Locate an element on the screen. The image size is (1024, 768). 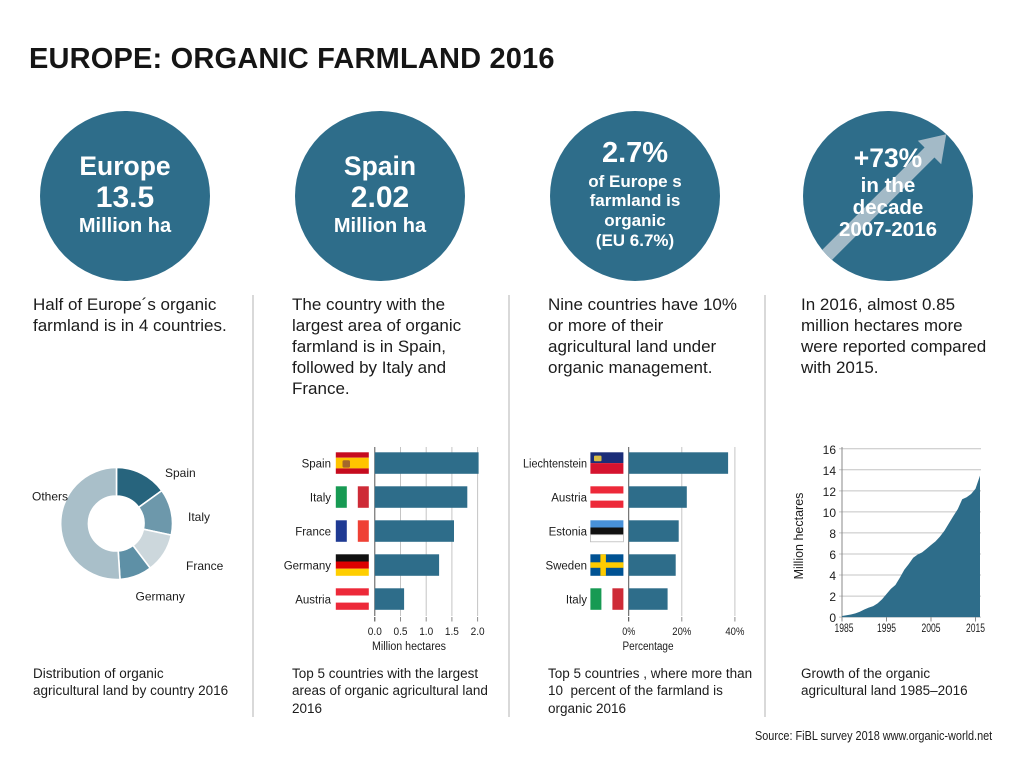
svg-text: Percentage is located at coordinates (648, 647).